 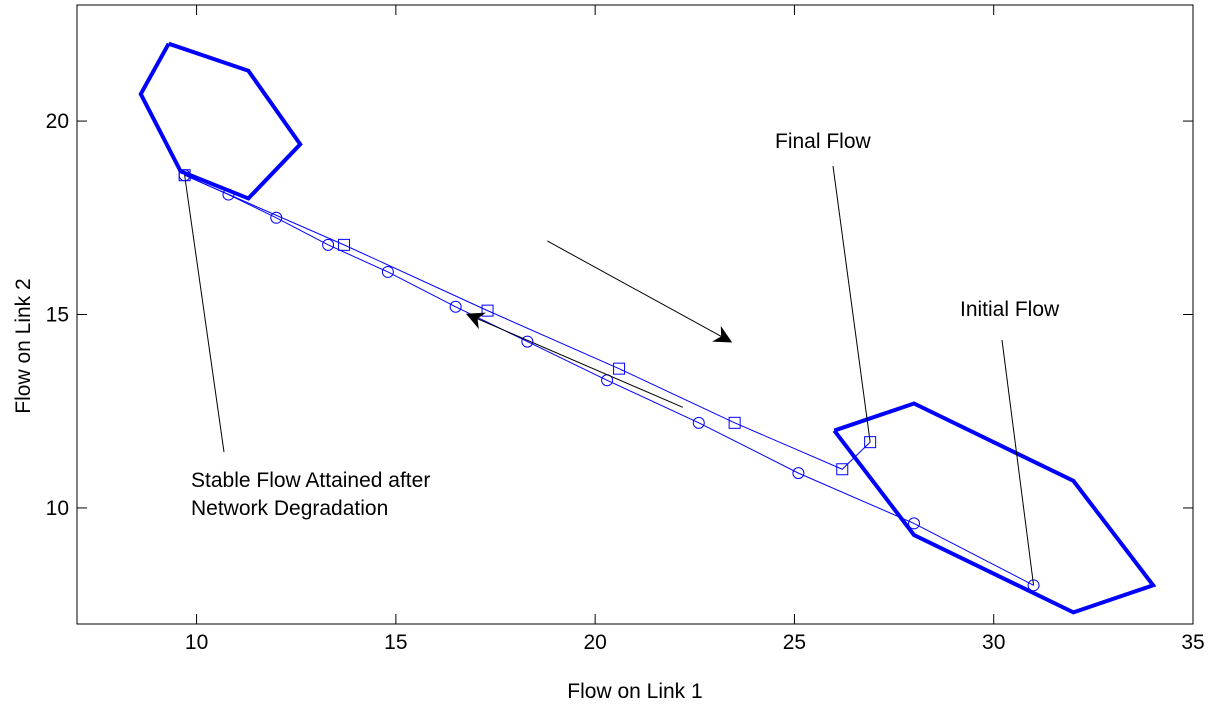 I want to click on y-tick-label: 15, so click(x=57, y=315).